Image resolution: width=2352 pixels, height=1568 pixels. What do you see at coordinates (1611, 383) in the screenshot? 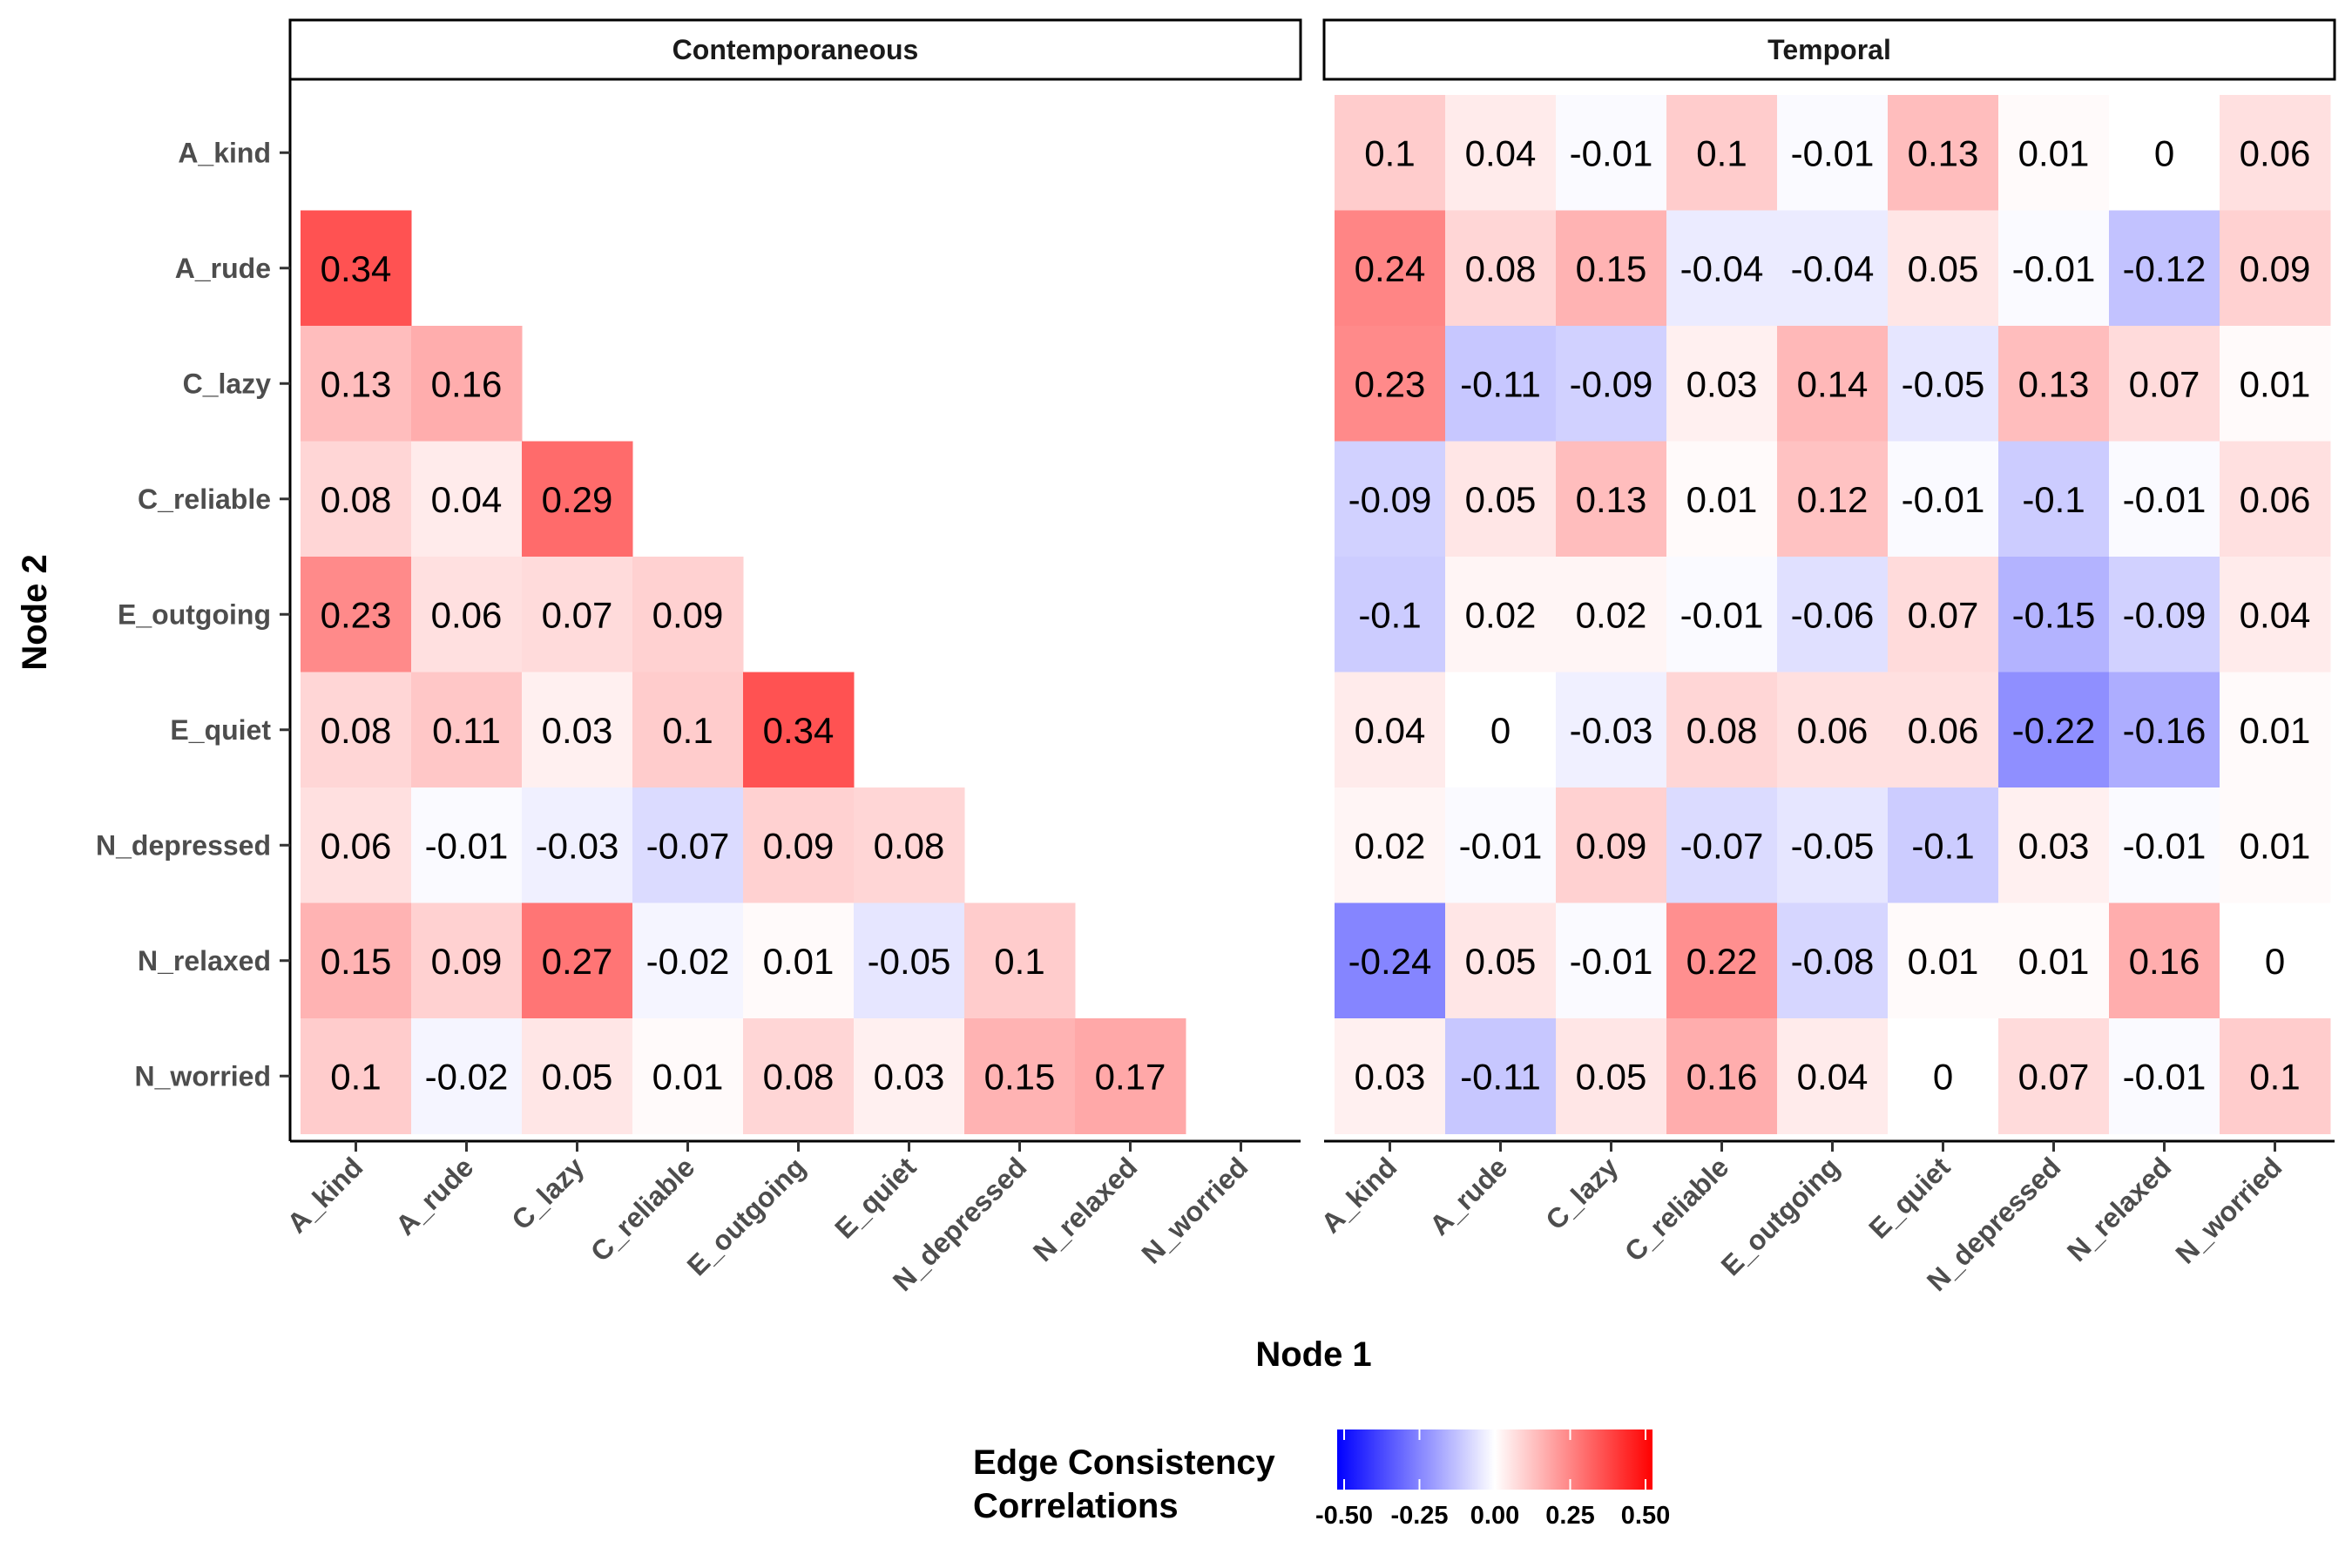
I see `cell-value-label: -0.09` at bounding box center [1611, 383].